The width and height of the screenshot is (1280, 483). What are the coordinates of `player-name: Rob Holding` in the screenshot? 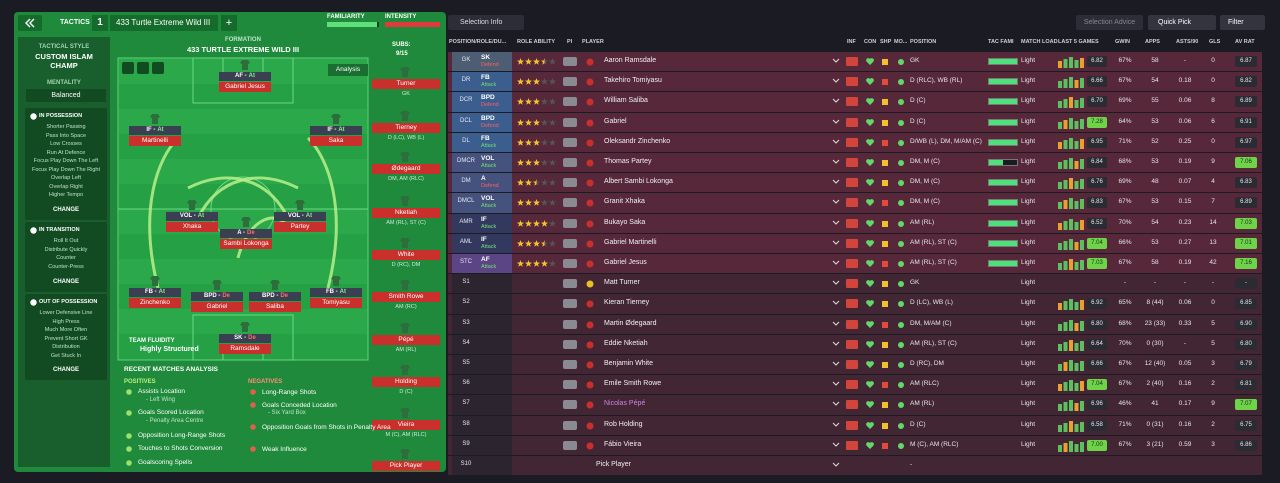 It's located at (623, 424).